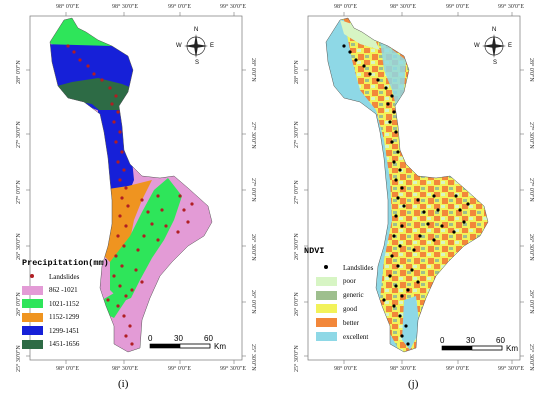  What do you see at coordinates (64, 344) in the screenshot?
I see `legend-label: 1451-1656` at bounding box center [64, 344].